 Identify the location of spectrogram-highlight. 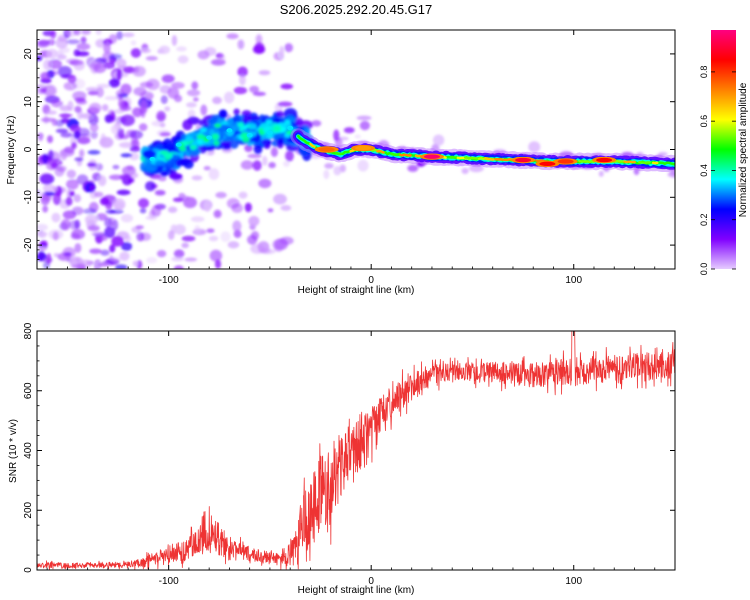
(178, 144).